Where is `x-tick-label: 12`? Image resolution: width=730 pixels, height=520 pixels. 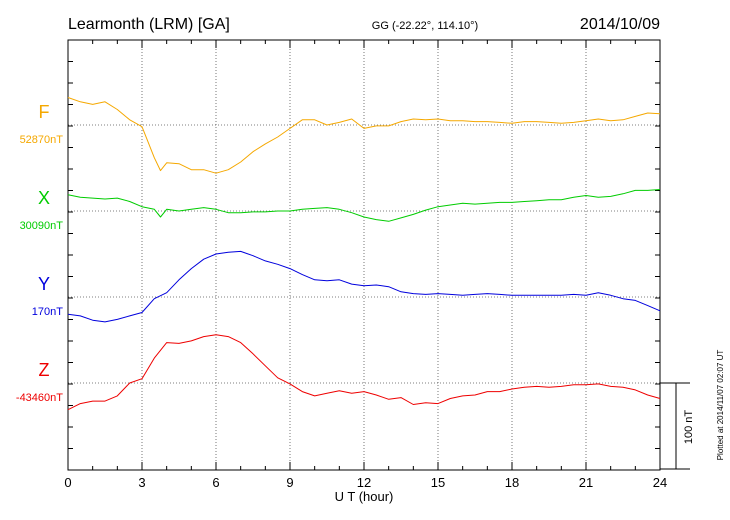
x-tick-label: 12 is located at coordinates (364, 482).